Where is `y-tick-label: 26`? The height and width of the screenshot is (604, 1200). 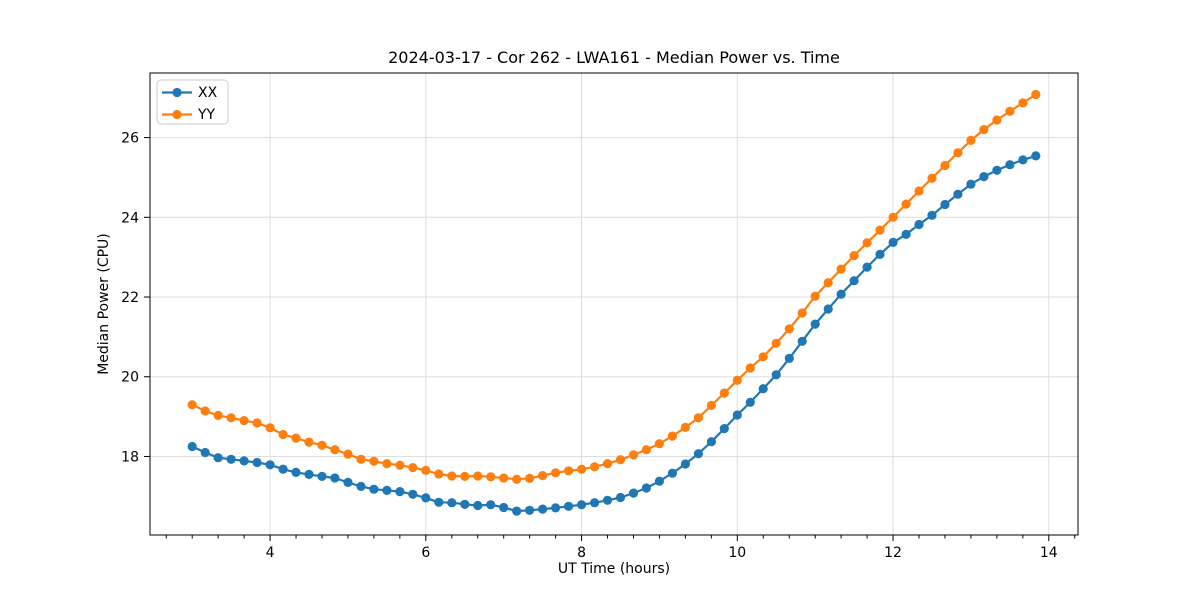 y-tick-label: 26 is located at coordinates (130, 139).